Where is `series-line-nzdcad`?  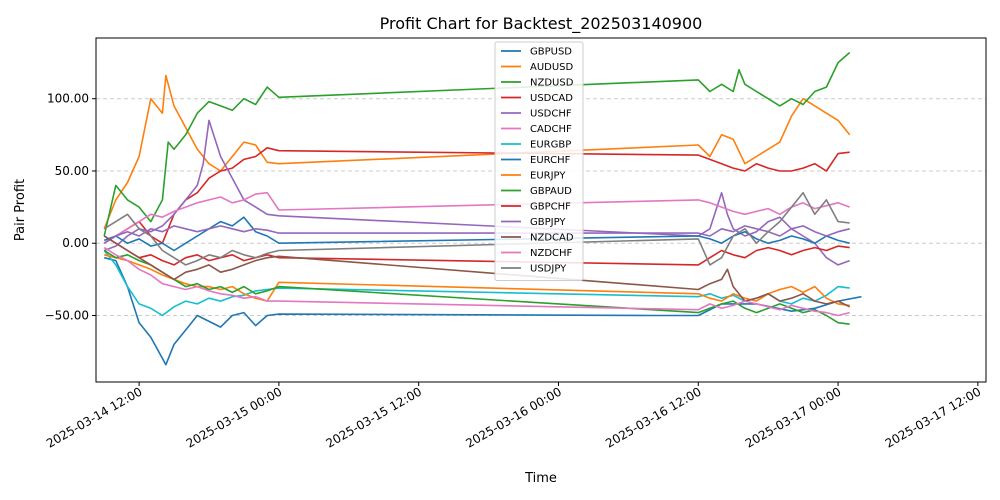
series-line-nzdcad is located at coordinates (477, 271).